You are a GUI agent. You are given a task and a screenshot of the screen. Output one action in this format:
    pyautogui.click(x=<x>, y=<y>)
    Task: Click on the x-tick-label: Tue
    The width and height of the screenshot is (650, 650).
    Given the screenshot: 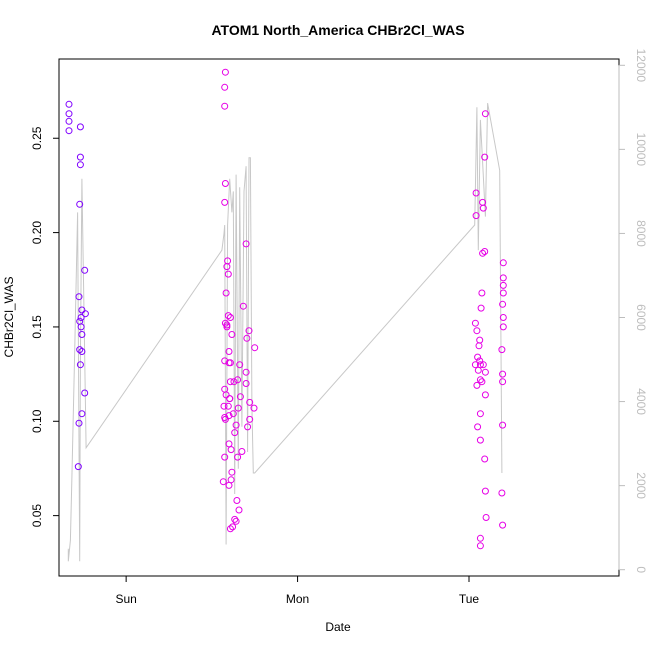 What is the action you would take?
    pyautogui.click(x=469, y=599)
    